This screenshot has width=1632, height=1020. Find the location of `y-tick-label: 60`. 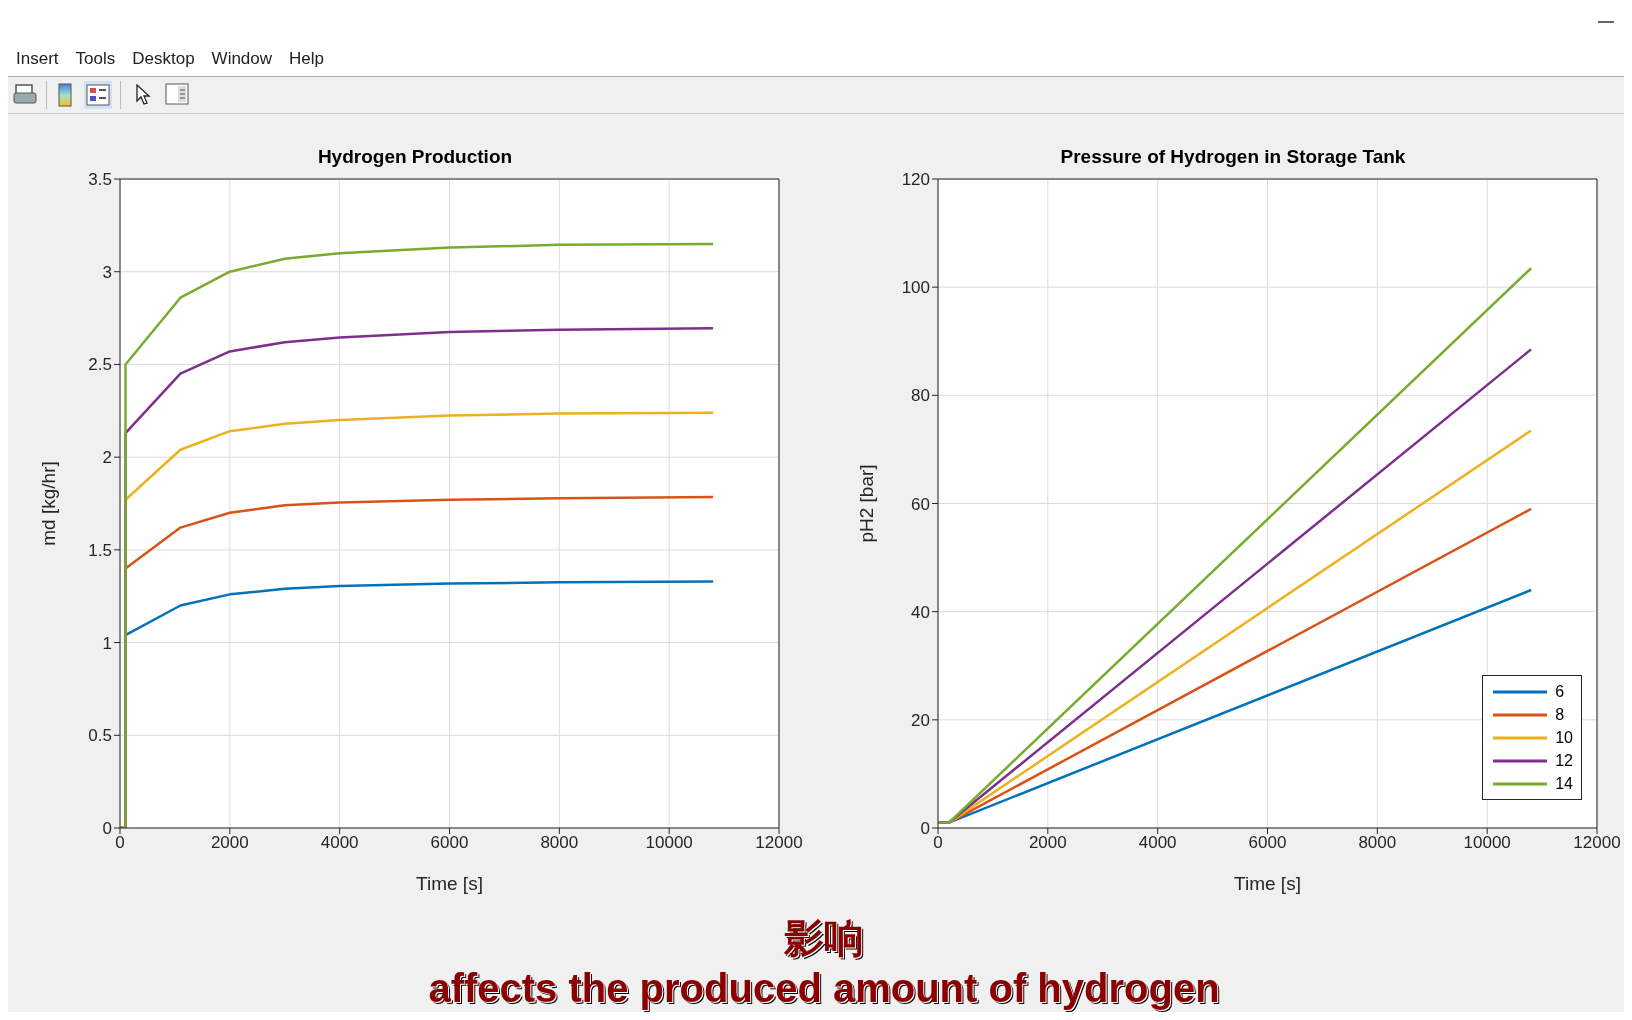

y-tick-label: 60 is located at coordinates (920, 504).